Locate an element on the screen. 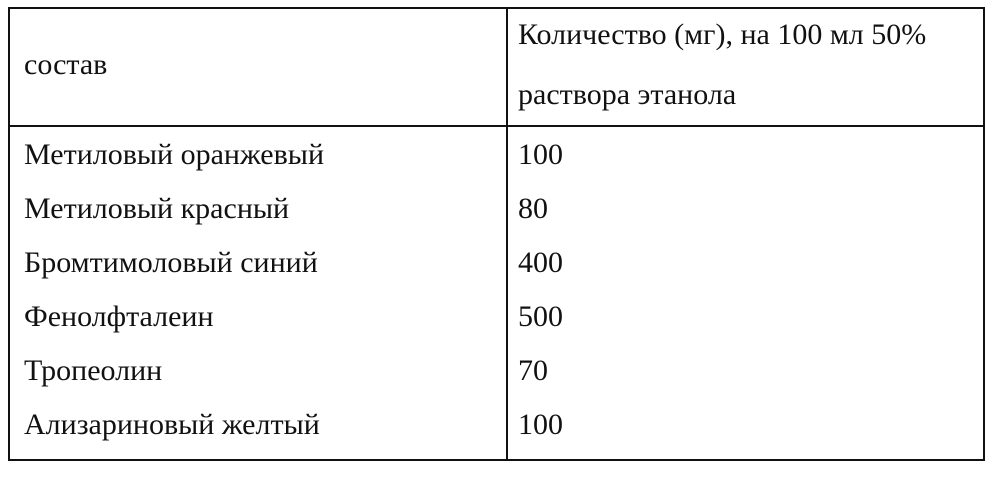 Image resolution: width=999 pixels, height=480 pixels. row-name: Тропеолин is located at coordinates (93, 370).